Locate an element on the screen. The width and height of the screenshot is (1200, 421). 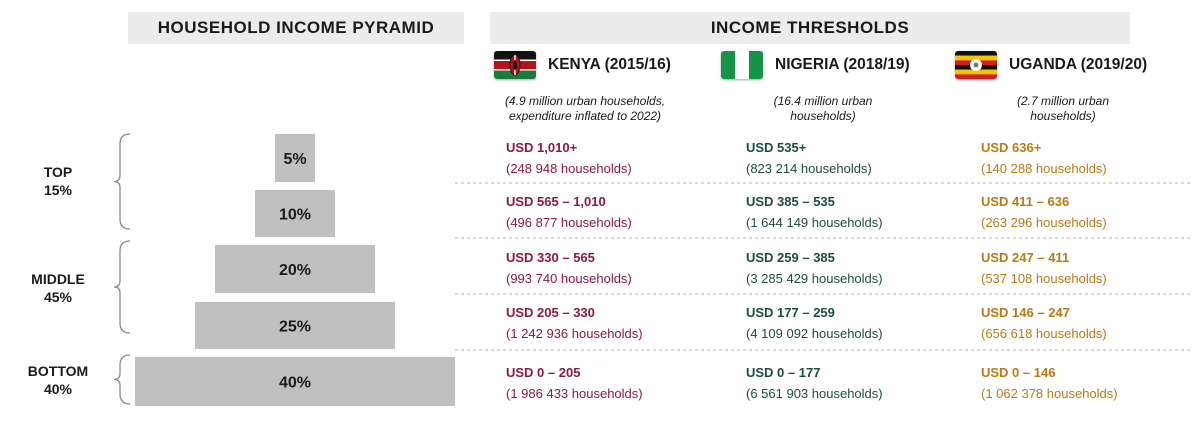
households-value: (1 644 149 households) is located at coordinates (814, 222).